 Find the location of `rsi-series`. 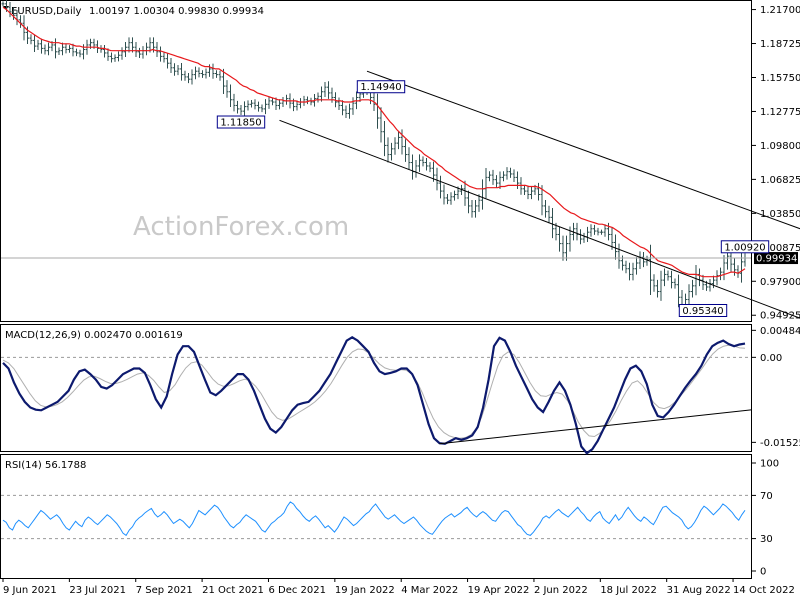

rsi-series is located at coordinates (376, 517).